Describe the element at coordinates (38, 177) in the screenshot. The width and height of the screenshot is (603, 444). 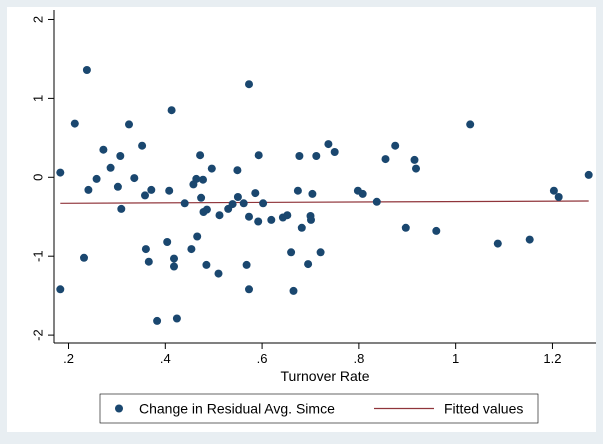
I see `y-tick-label: 0` at that location.